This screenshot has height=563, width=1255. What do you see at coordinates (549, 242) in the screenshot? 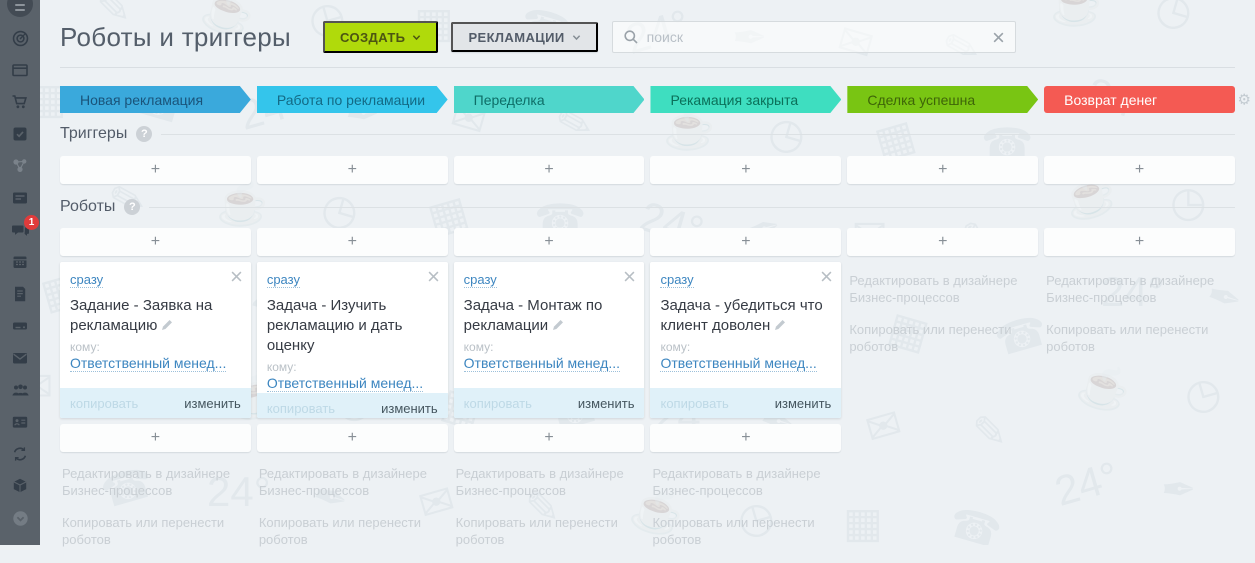
I see `add-robot-button-col3: +` at bounding box center [549, 242].